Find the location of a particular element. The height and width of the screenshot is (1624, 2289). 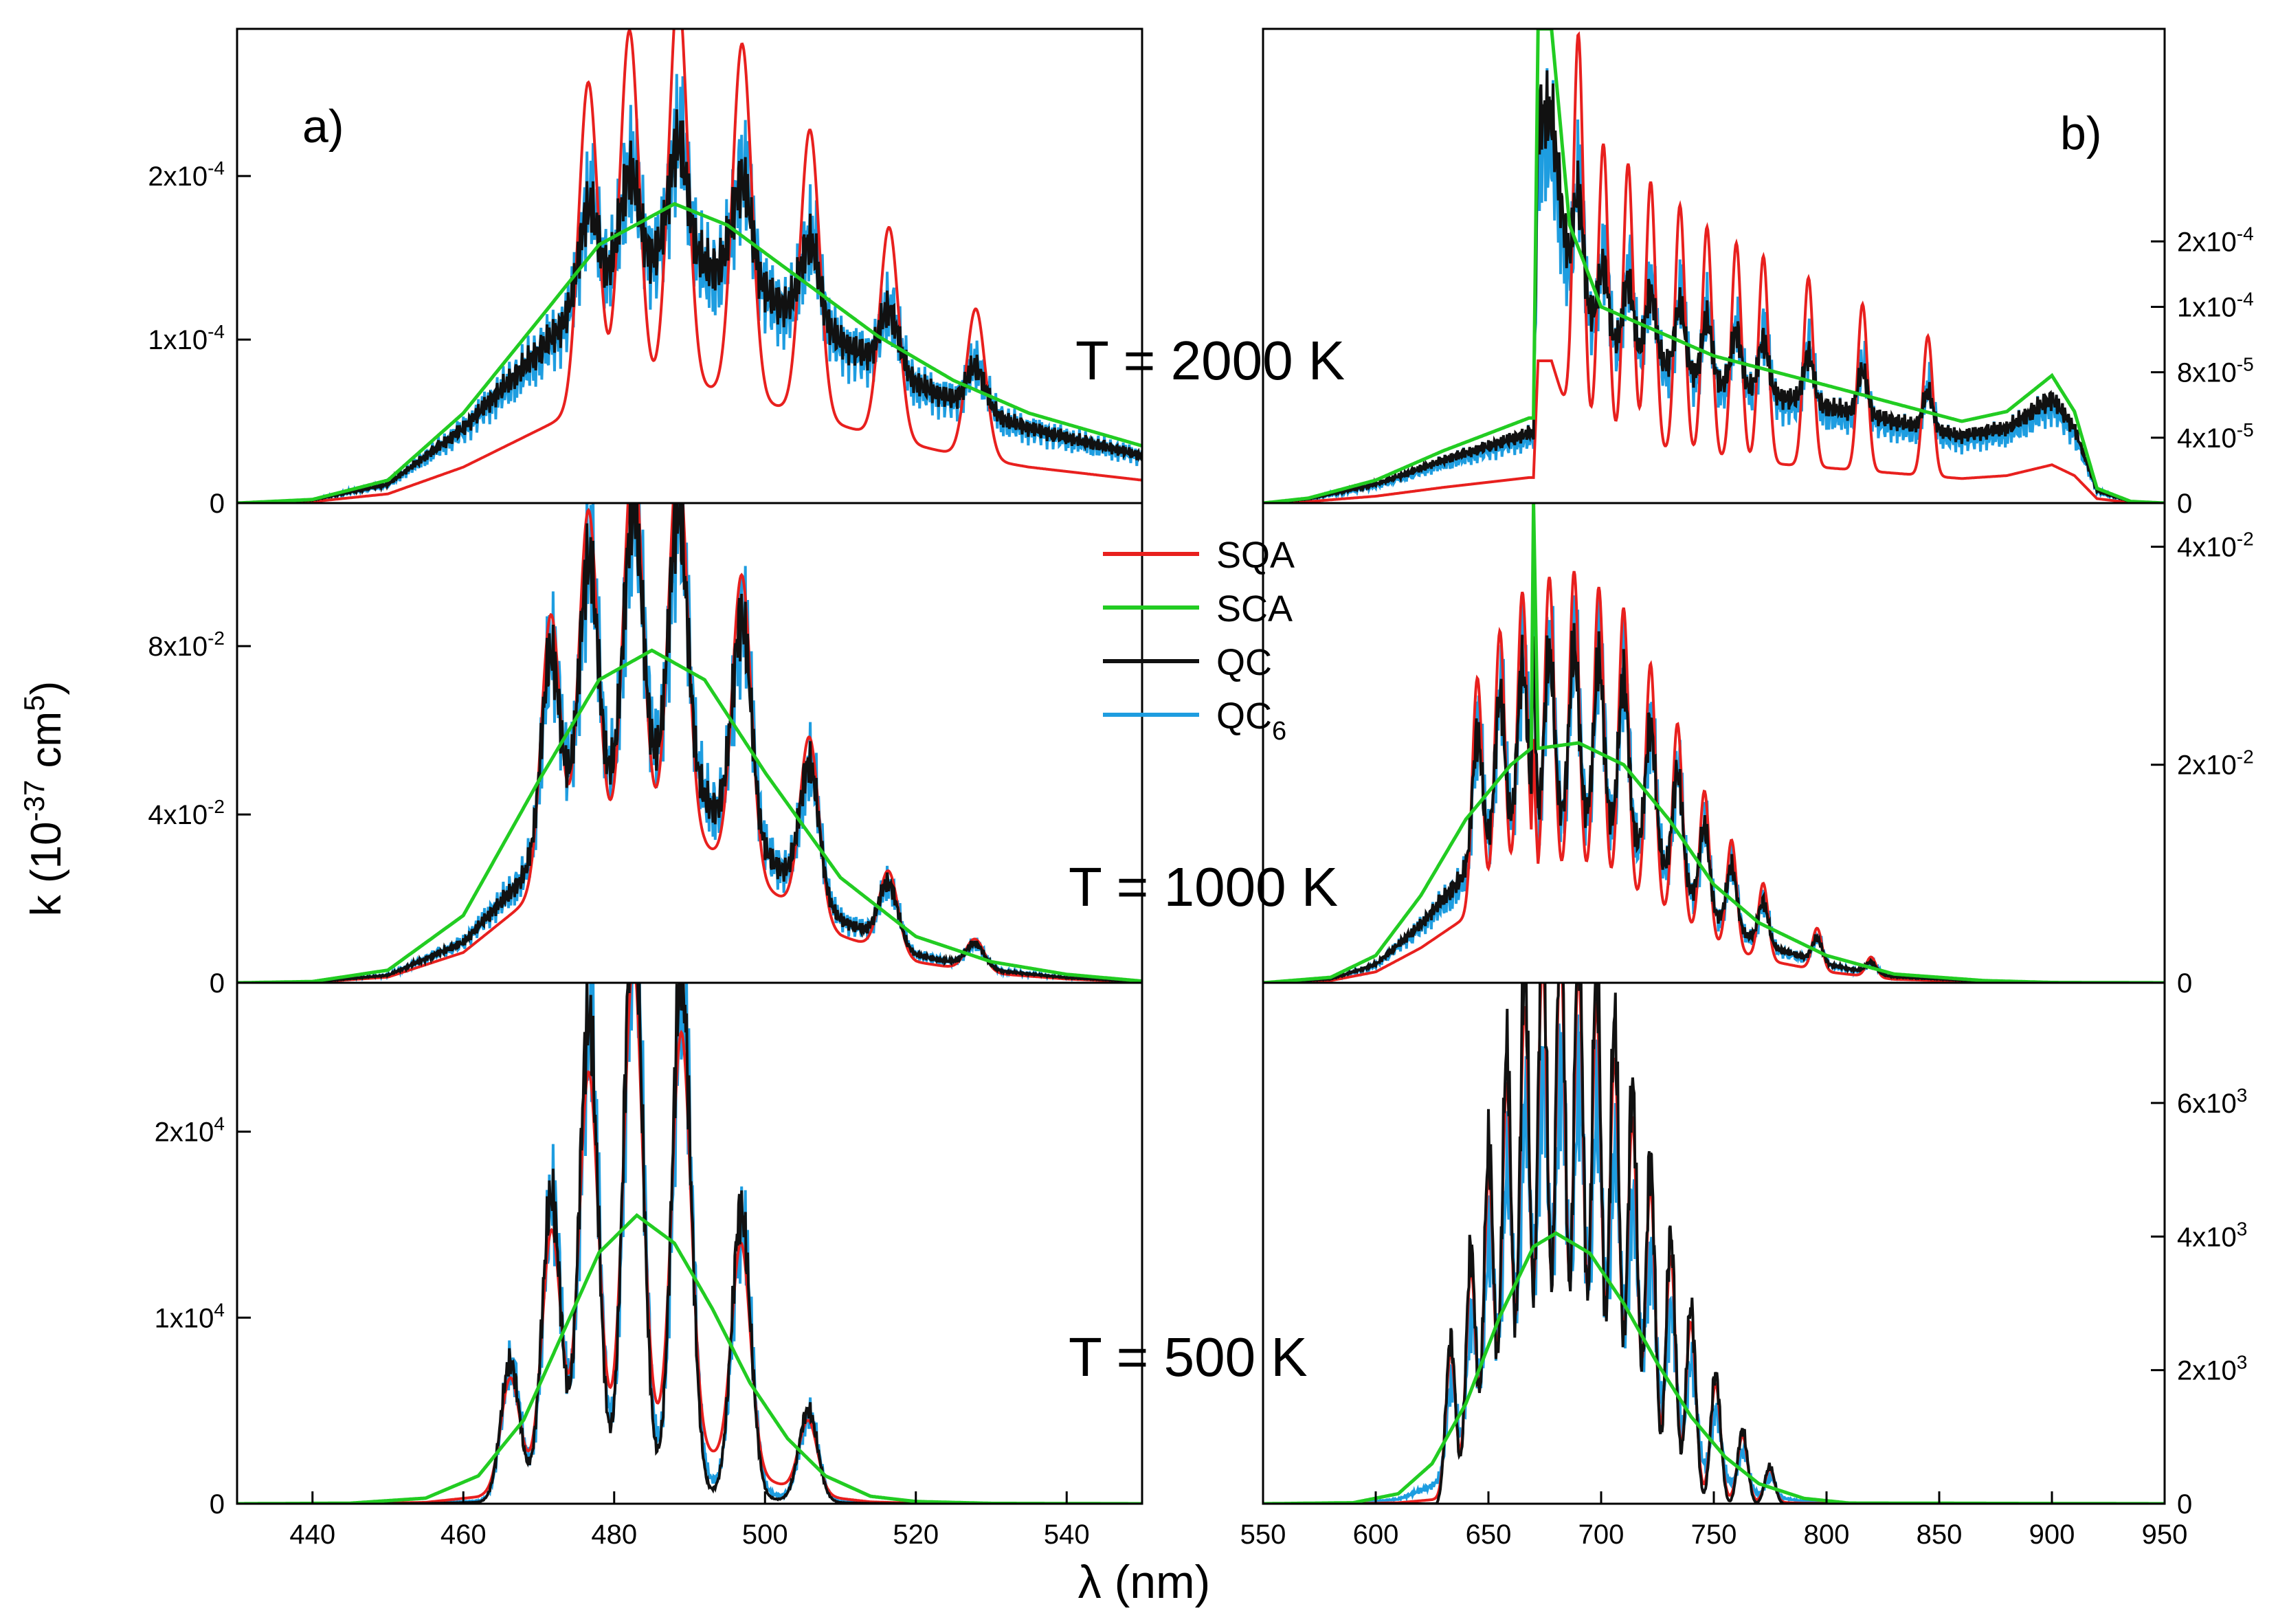

panel-a-2000k-ytick-label-2: 2x10⁻⁴ is located at coordinates (186, 174).